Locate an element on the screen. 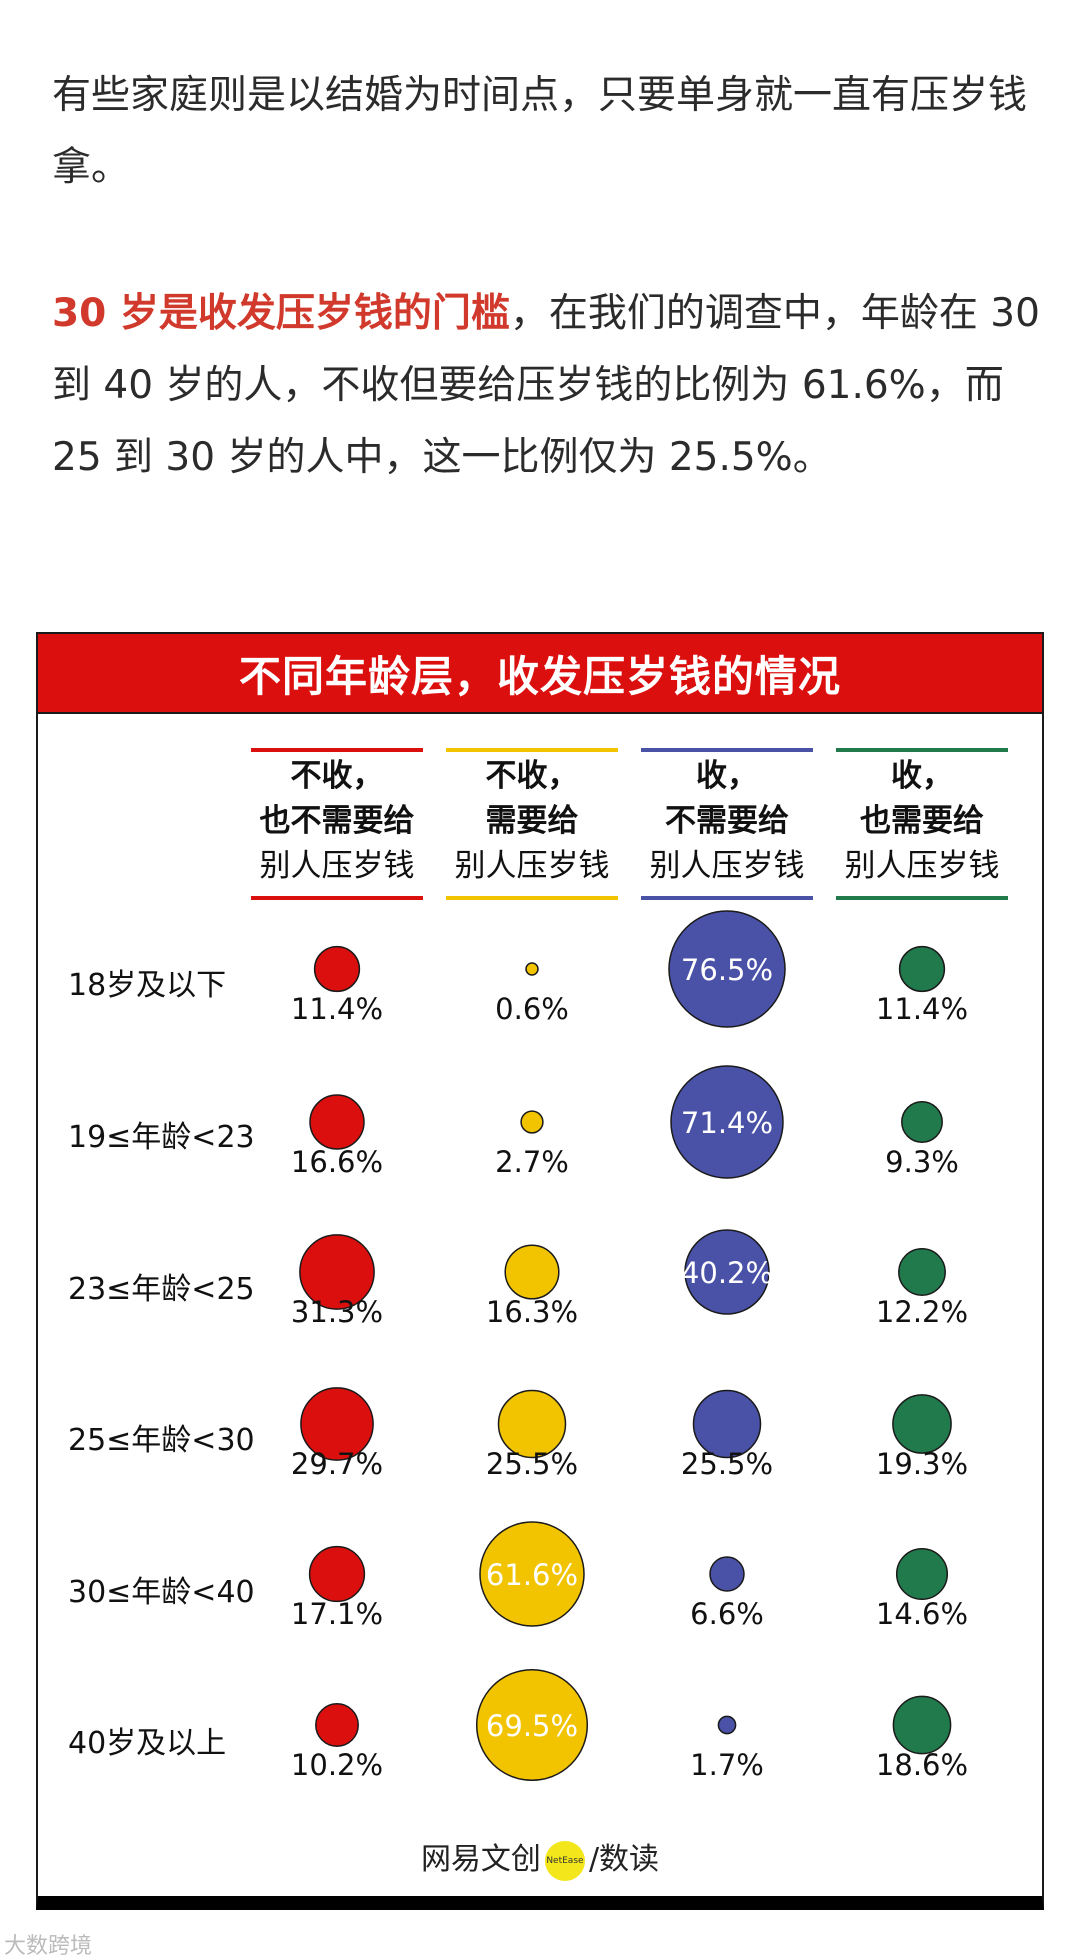 The width and height of the screenshot is (1080, 1960). value-label-2-0: 31.3% is located at coordinates (337, 1312).